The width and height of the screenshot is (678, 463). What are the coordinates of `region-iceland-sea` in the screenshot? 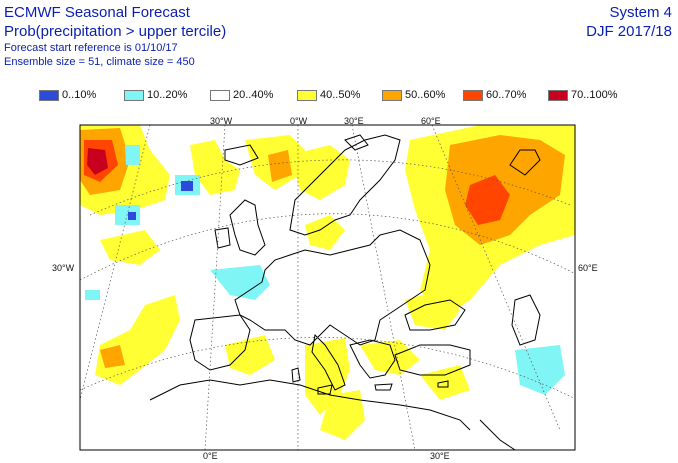 It's located at (215, 167).